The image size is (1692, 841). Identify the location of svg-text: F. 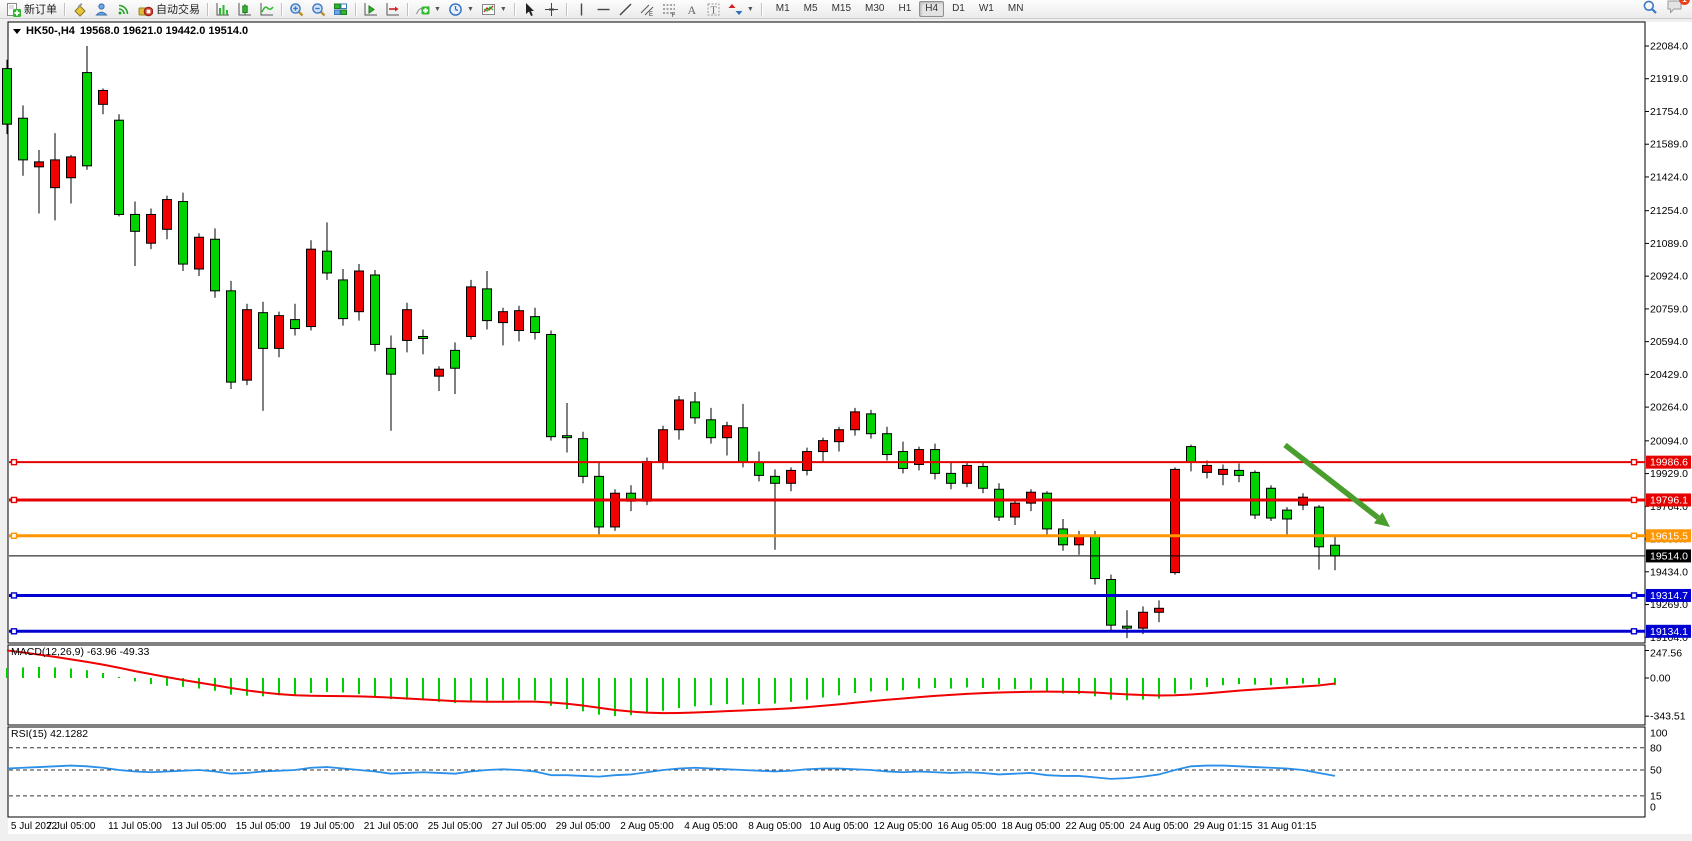
(673, 15).